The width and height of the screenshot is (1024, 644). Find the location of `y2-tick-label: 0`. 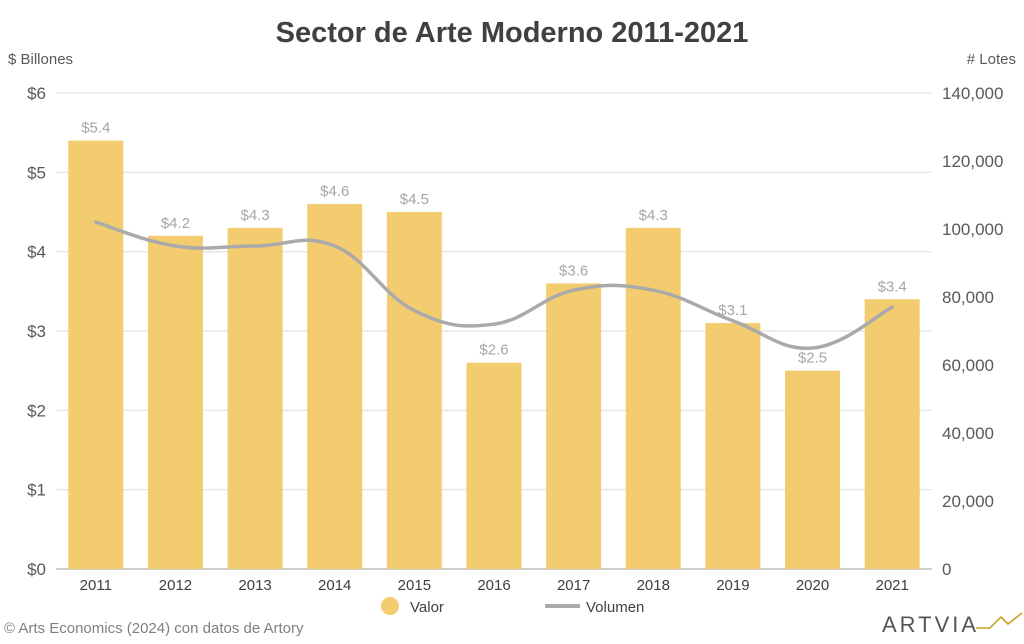

y2-tick-label: 0 is located at coordinates (946, 569).